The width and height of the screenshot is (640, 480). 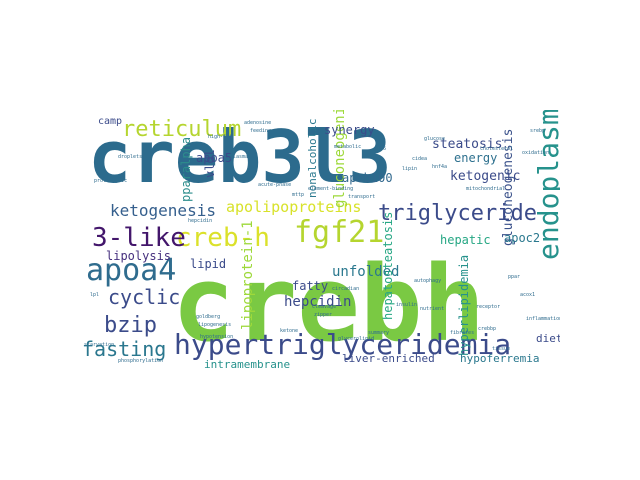 What do you see at coordinates (340, 159) in the screenshot?
I see `word-gluconeogenic: gluconeogenic` at bounding box center [340, 159].